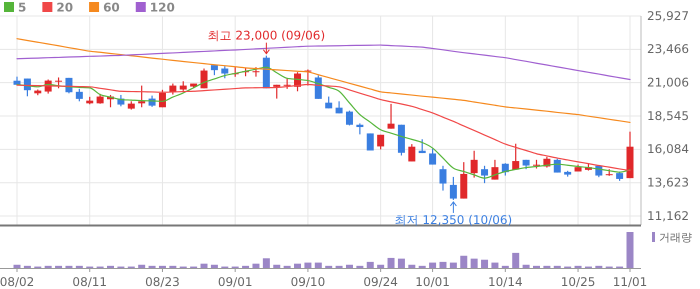  I want to click on y-tick-label: 25,927, so click(668, 15).